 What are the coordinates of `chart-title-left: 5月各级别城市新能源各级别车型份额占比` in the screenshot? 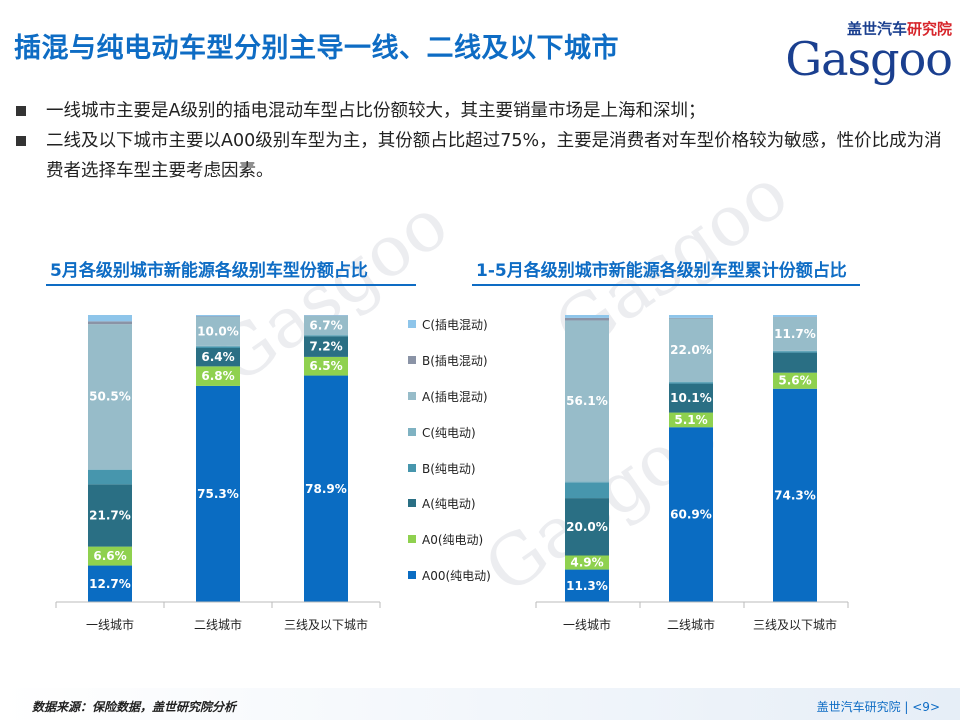 It's located at (209, 271).